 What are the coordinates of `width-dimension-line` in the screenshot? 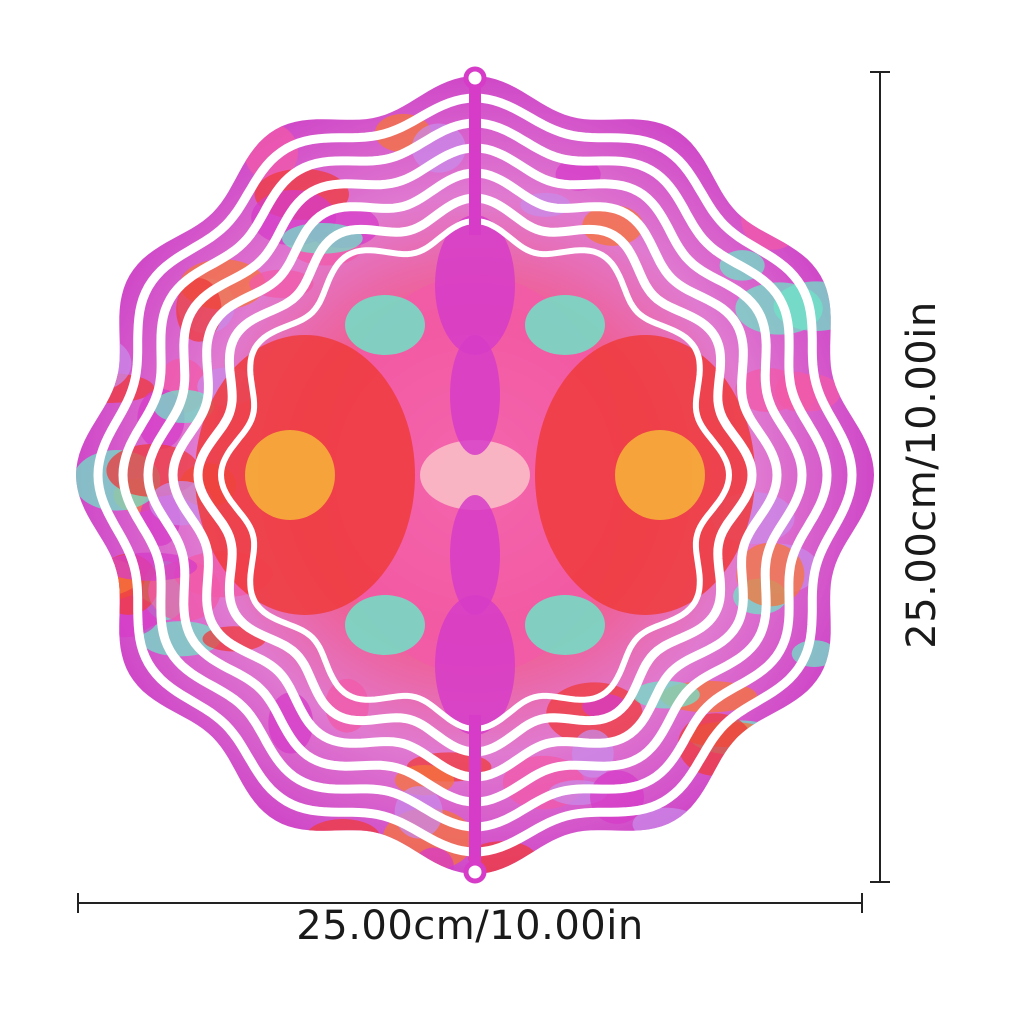 It's located at (470, 903).